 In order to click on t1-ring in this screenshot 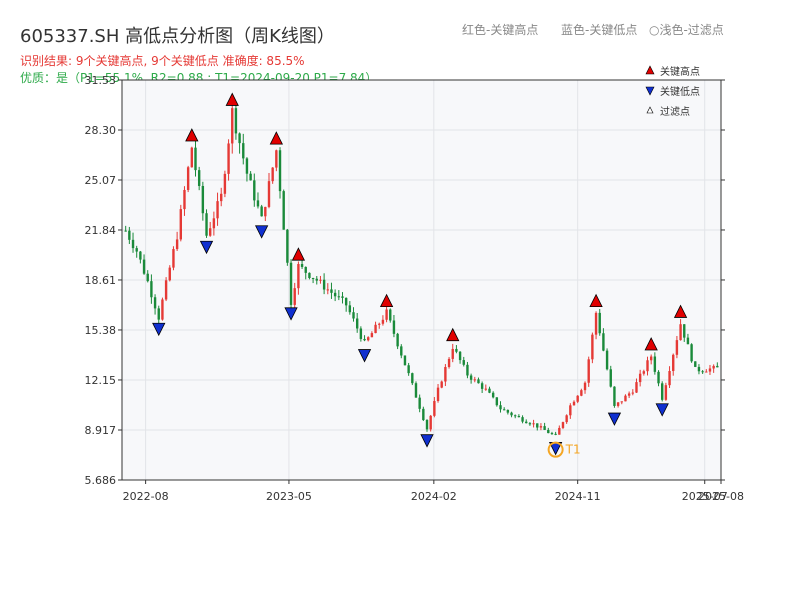, I will do `click(555, 449)`.